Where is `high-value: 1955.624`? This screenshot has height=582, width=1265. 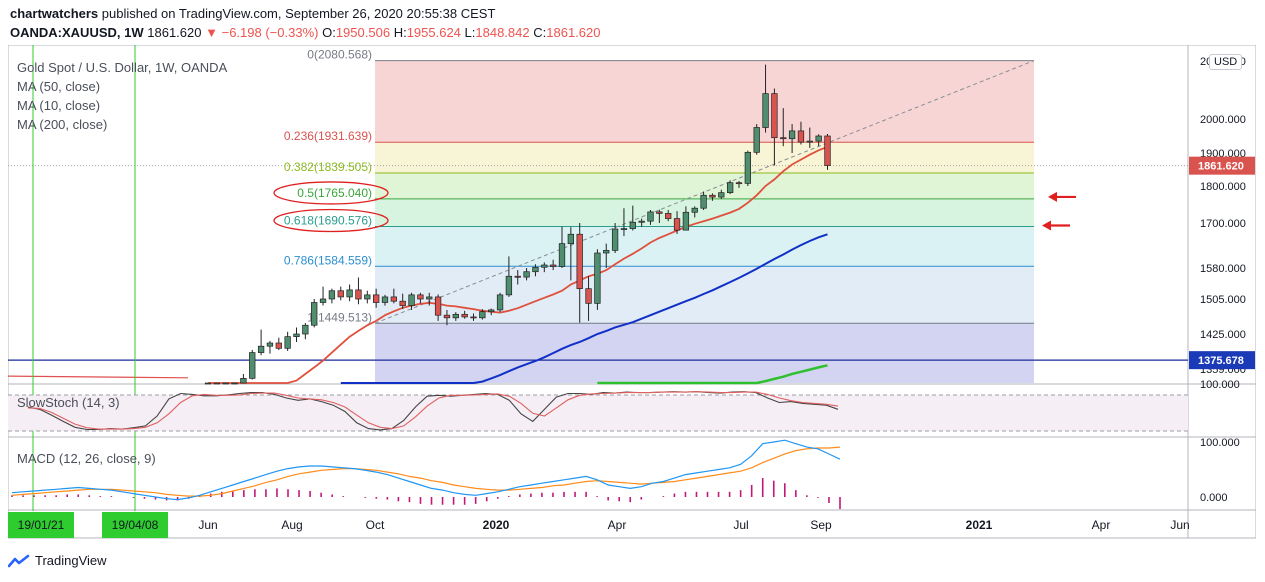
high-value: 1955.624 is located at coordinates (433, 32).